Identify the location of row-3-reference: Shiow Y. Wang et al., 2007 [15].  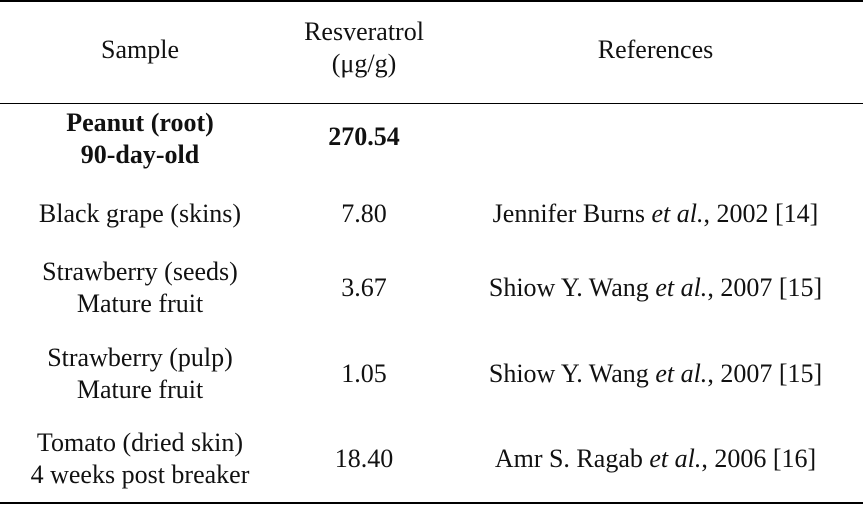
(655, 373).